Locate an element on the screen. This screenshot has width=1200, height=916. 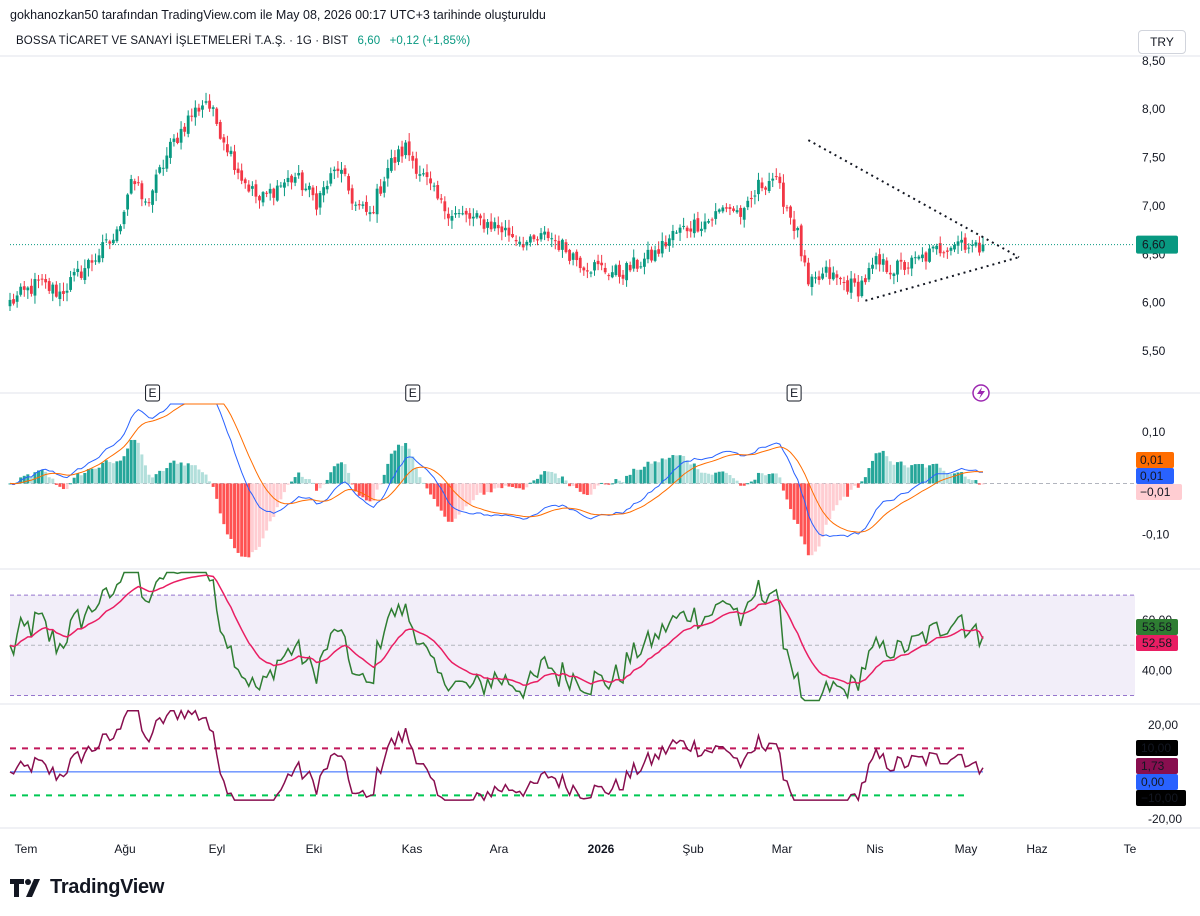
earnings-box is located at coordinates (794, 393).